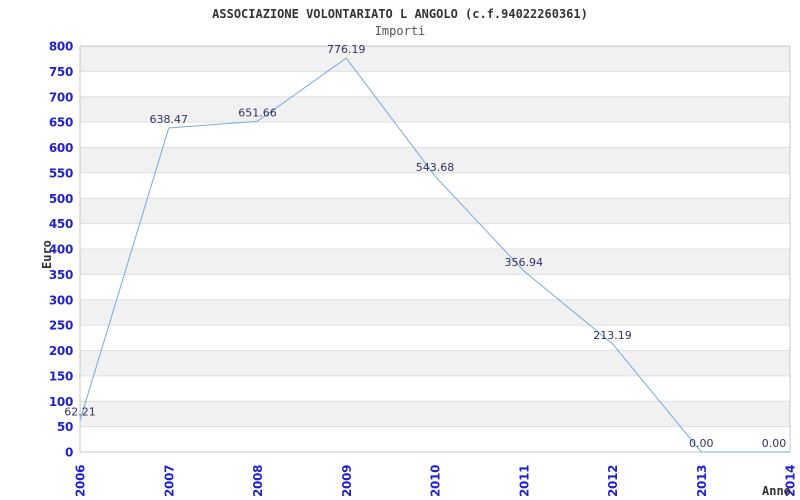 This screenshot has width=800, height=500. I want to click on x-tick-label: 2007, so click(169, 481).